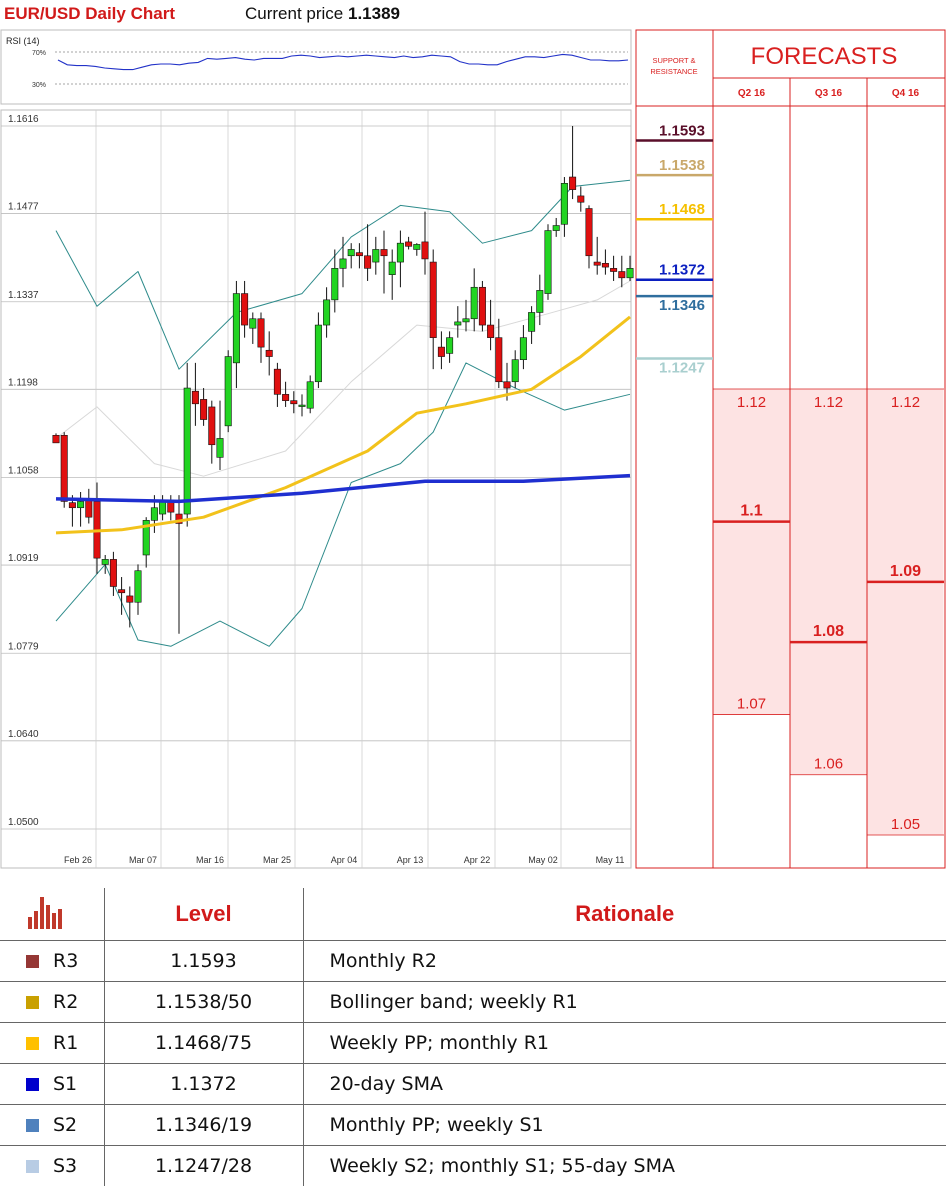 The image size is (950, 1188). I want to click on level-rationale: Weekly S2; monthly S1; 55-day SMA, so click(624, 1165).